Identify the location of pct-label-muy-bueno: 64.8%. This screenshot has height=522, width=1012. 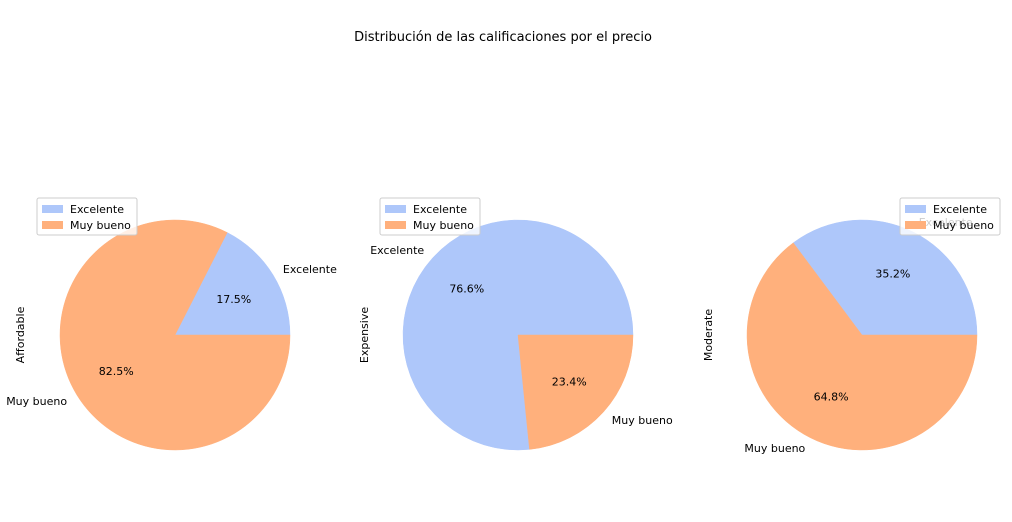
(831, 397).